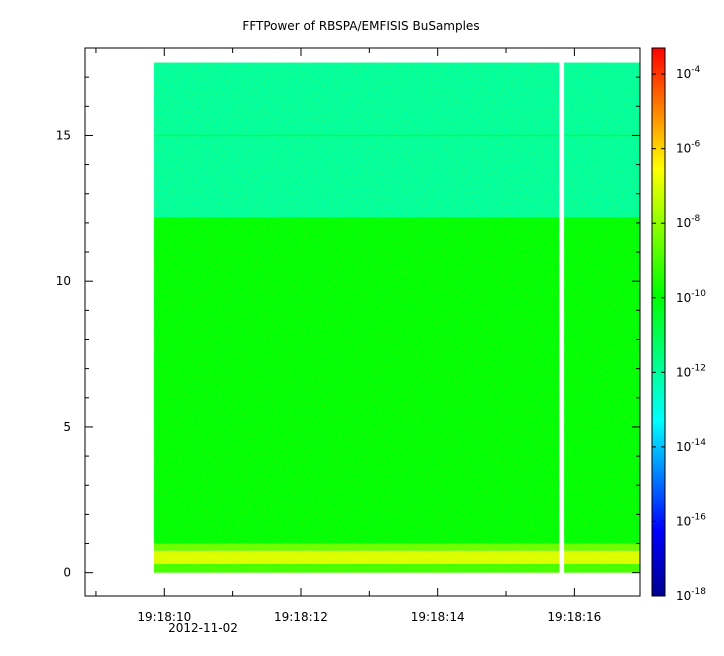 The image size is (724, 656). I want to click on colorbar: 10⁻⁴ 10⁻⁶ 10⁻⁸ 10⁻¹⁰ 10⁻¹² 10⁻¹⁴ 10⁻¹⁶ 10⁻¹⁸, so click(678, 325).